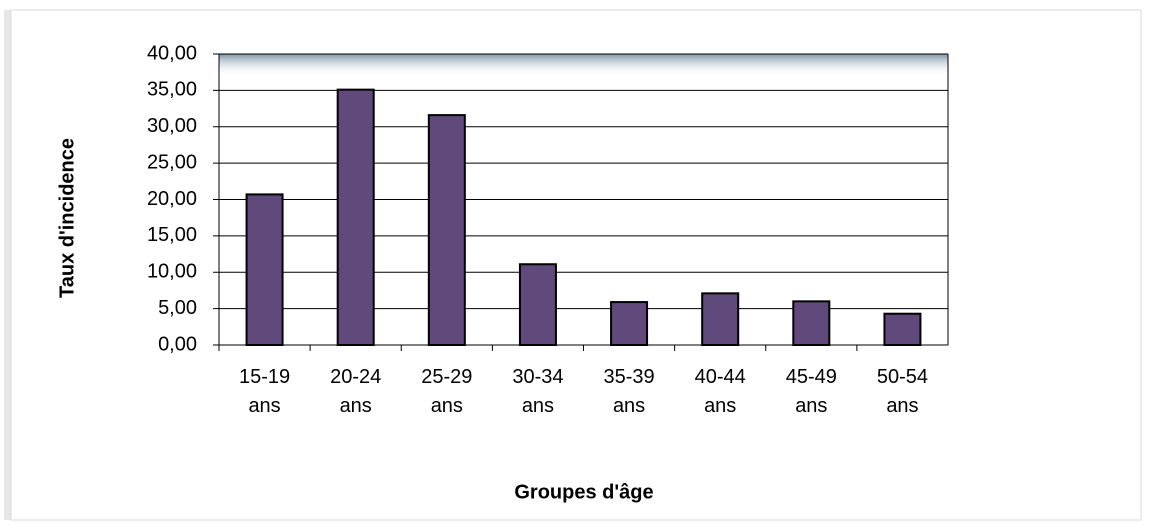 Image resolution: width=1149 pixels, height=529 pixels. I want to click on x-tick-label: 50-54 ans, so click(902, 391).